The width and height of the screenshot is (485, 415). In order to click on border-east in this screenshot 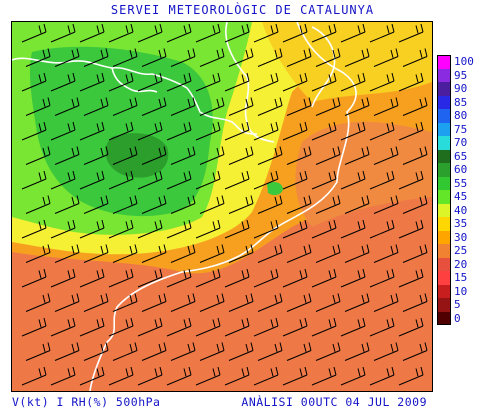, I will do `click(323, 67)`.